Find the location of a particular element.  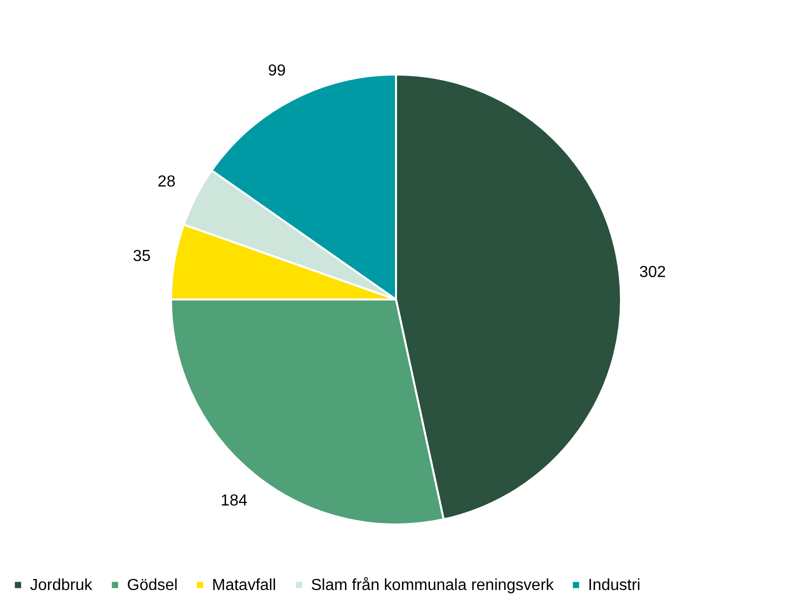

data-label: 35 is located at coordinates (141, 256).